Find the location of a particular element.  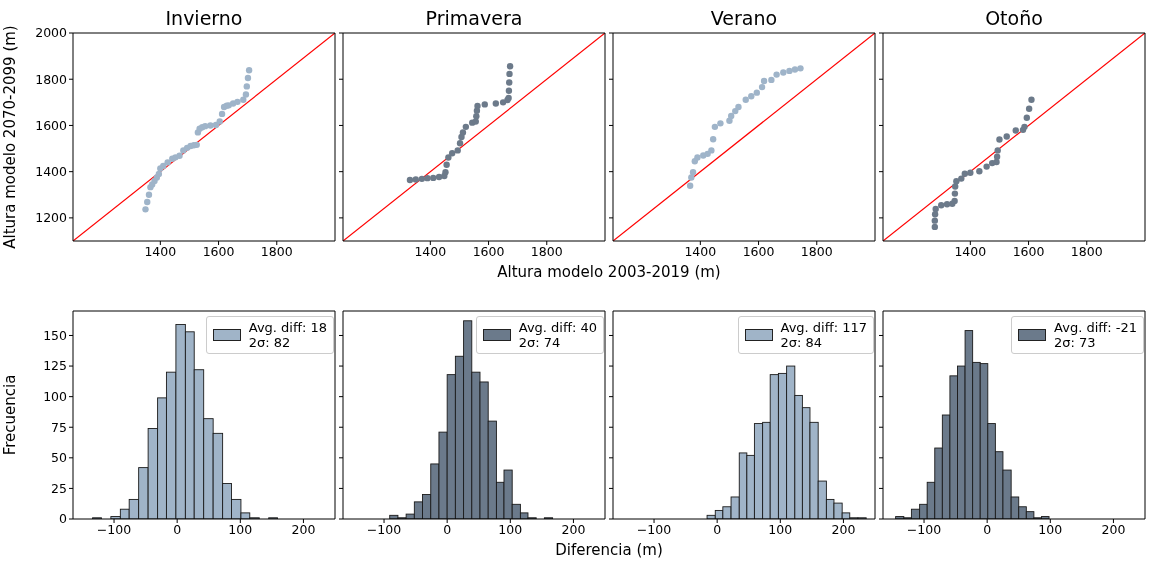

y-tick-label: 75 is located at coordinates (59, 427).